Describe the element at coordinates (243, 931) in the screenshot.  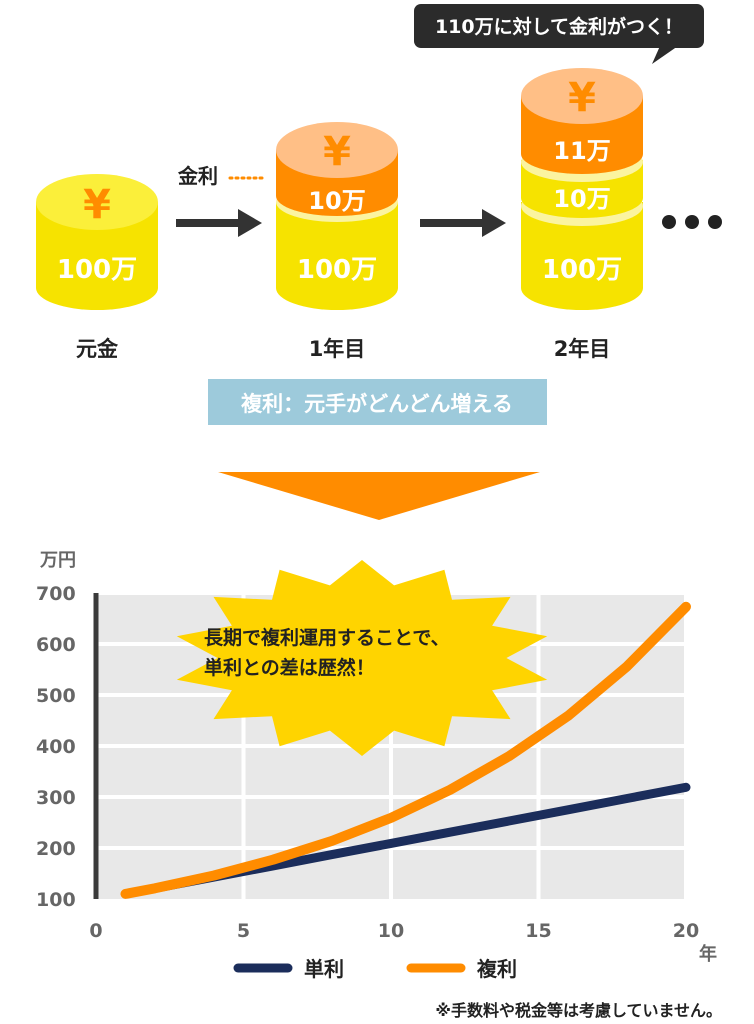
I see `x-tick-label: 5` at that location.